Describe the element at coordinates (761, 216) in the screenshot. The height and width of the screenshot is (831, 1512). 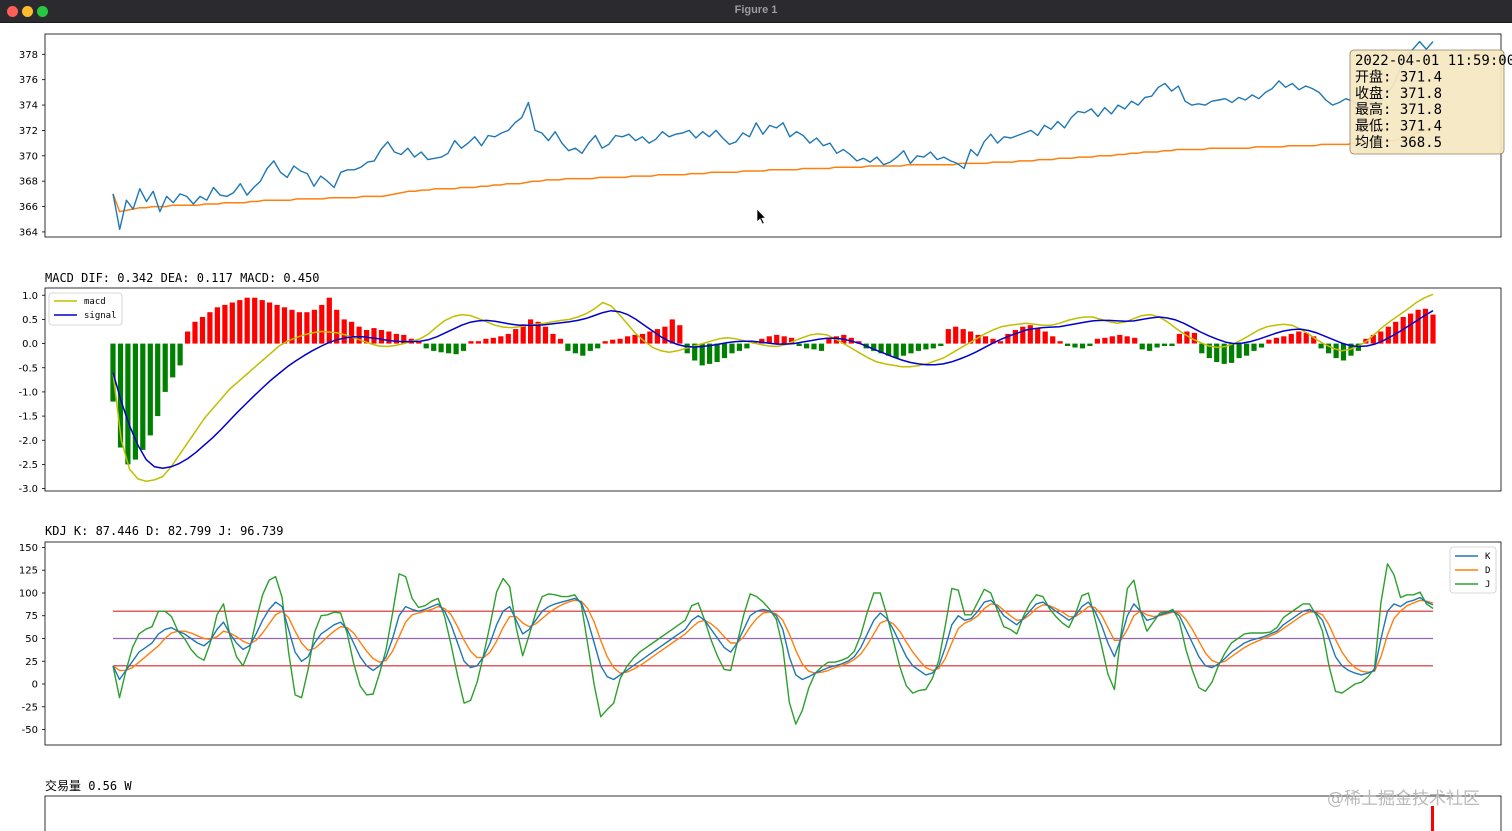
I see `mouse-cursor-icon` at that location.